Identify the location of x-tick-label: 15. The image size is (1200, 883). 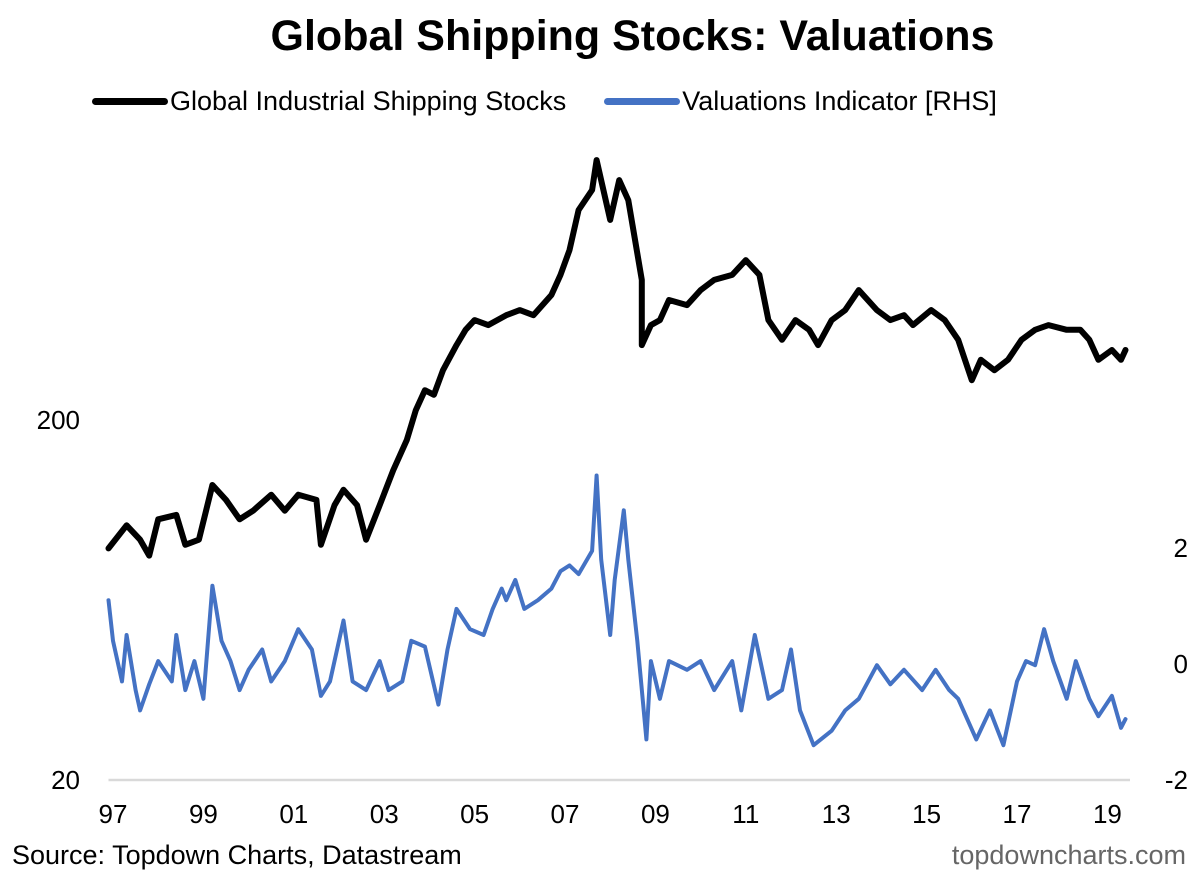
(926, 814).